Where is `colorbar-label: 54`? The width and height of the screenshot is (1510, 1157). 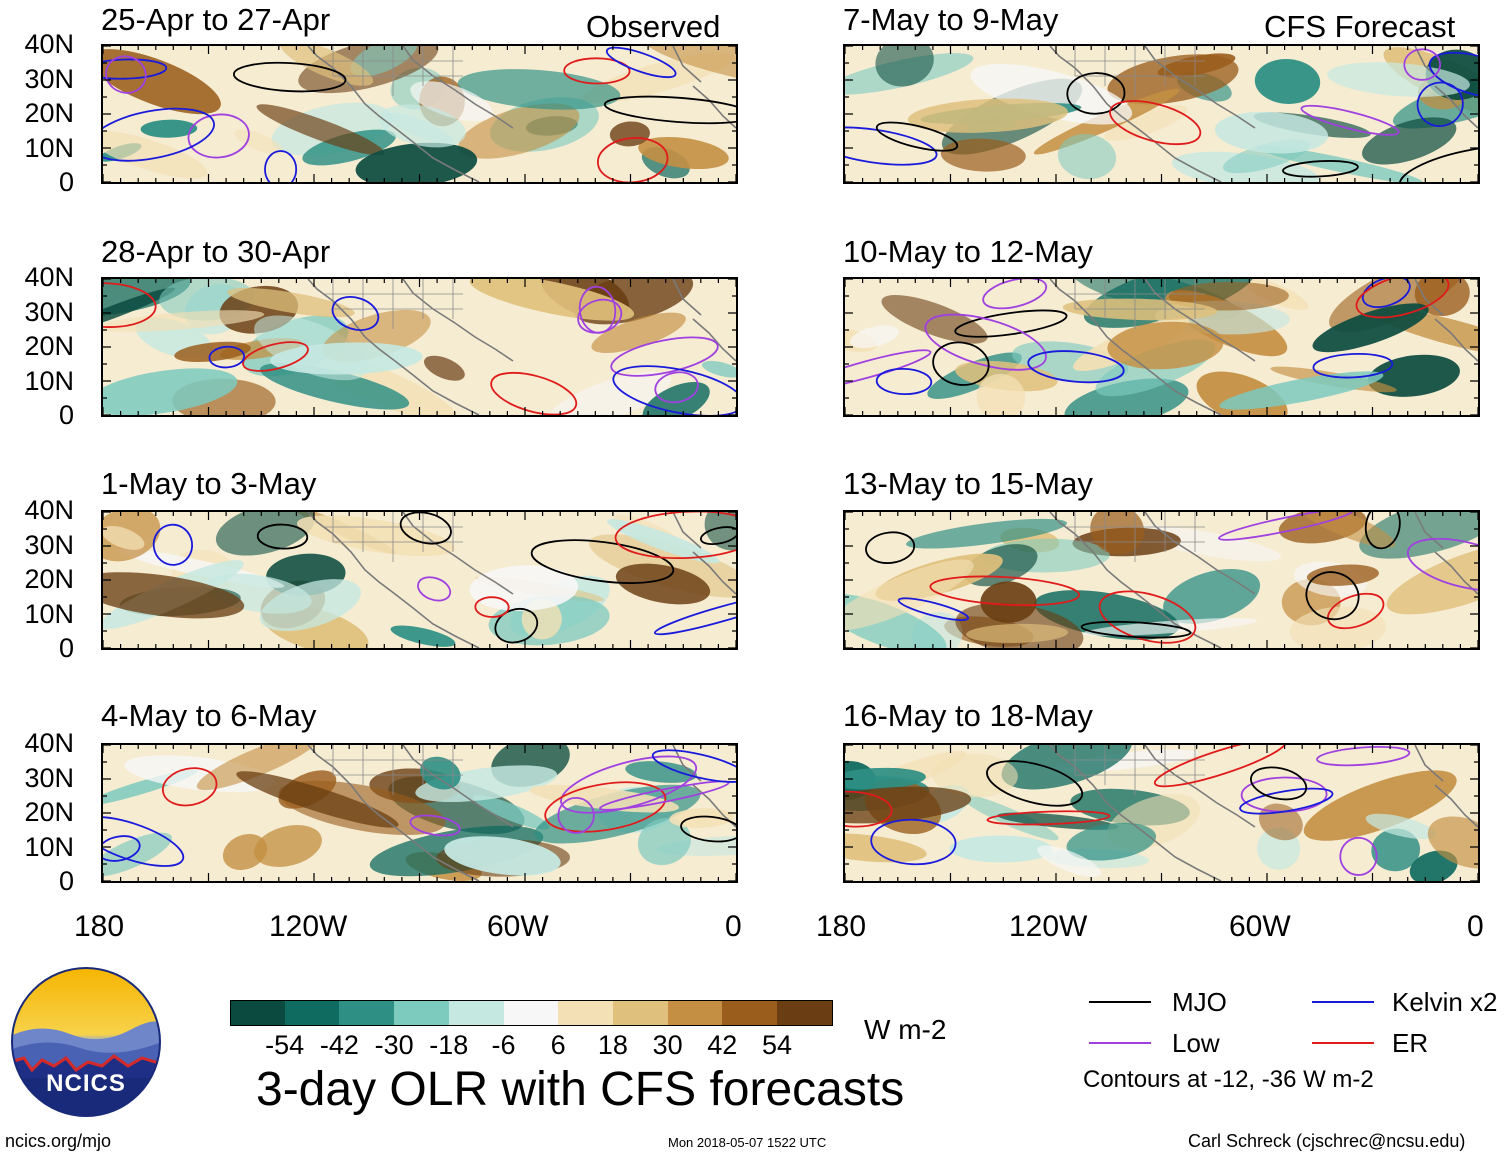
colorbar-label: 54 is located at coordinates (777, 1045).